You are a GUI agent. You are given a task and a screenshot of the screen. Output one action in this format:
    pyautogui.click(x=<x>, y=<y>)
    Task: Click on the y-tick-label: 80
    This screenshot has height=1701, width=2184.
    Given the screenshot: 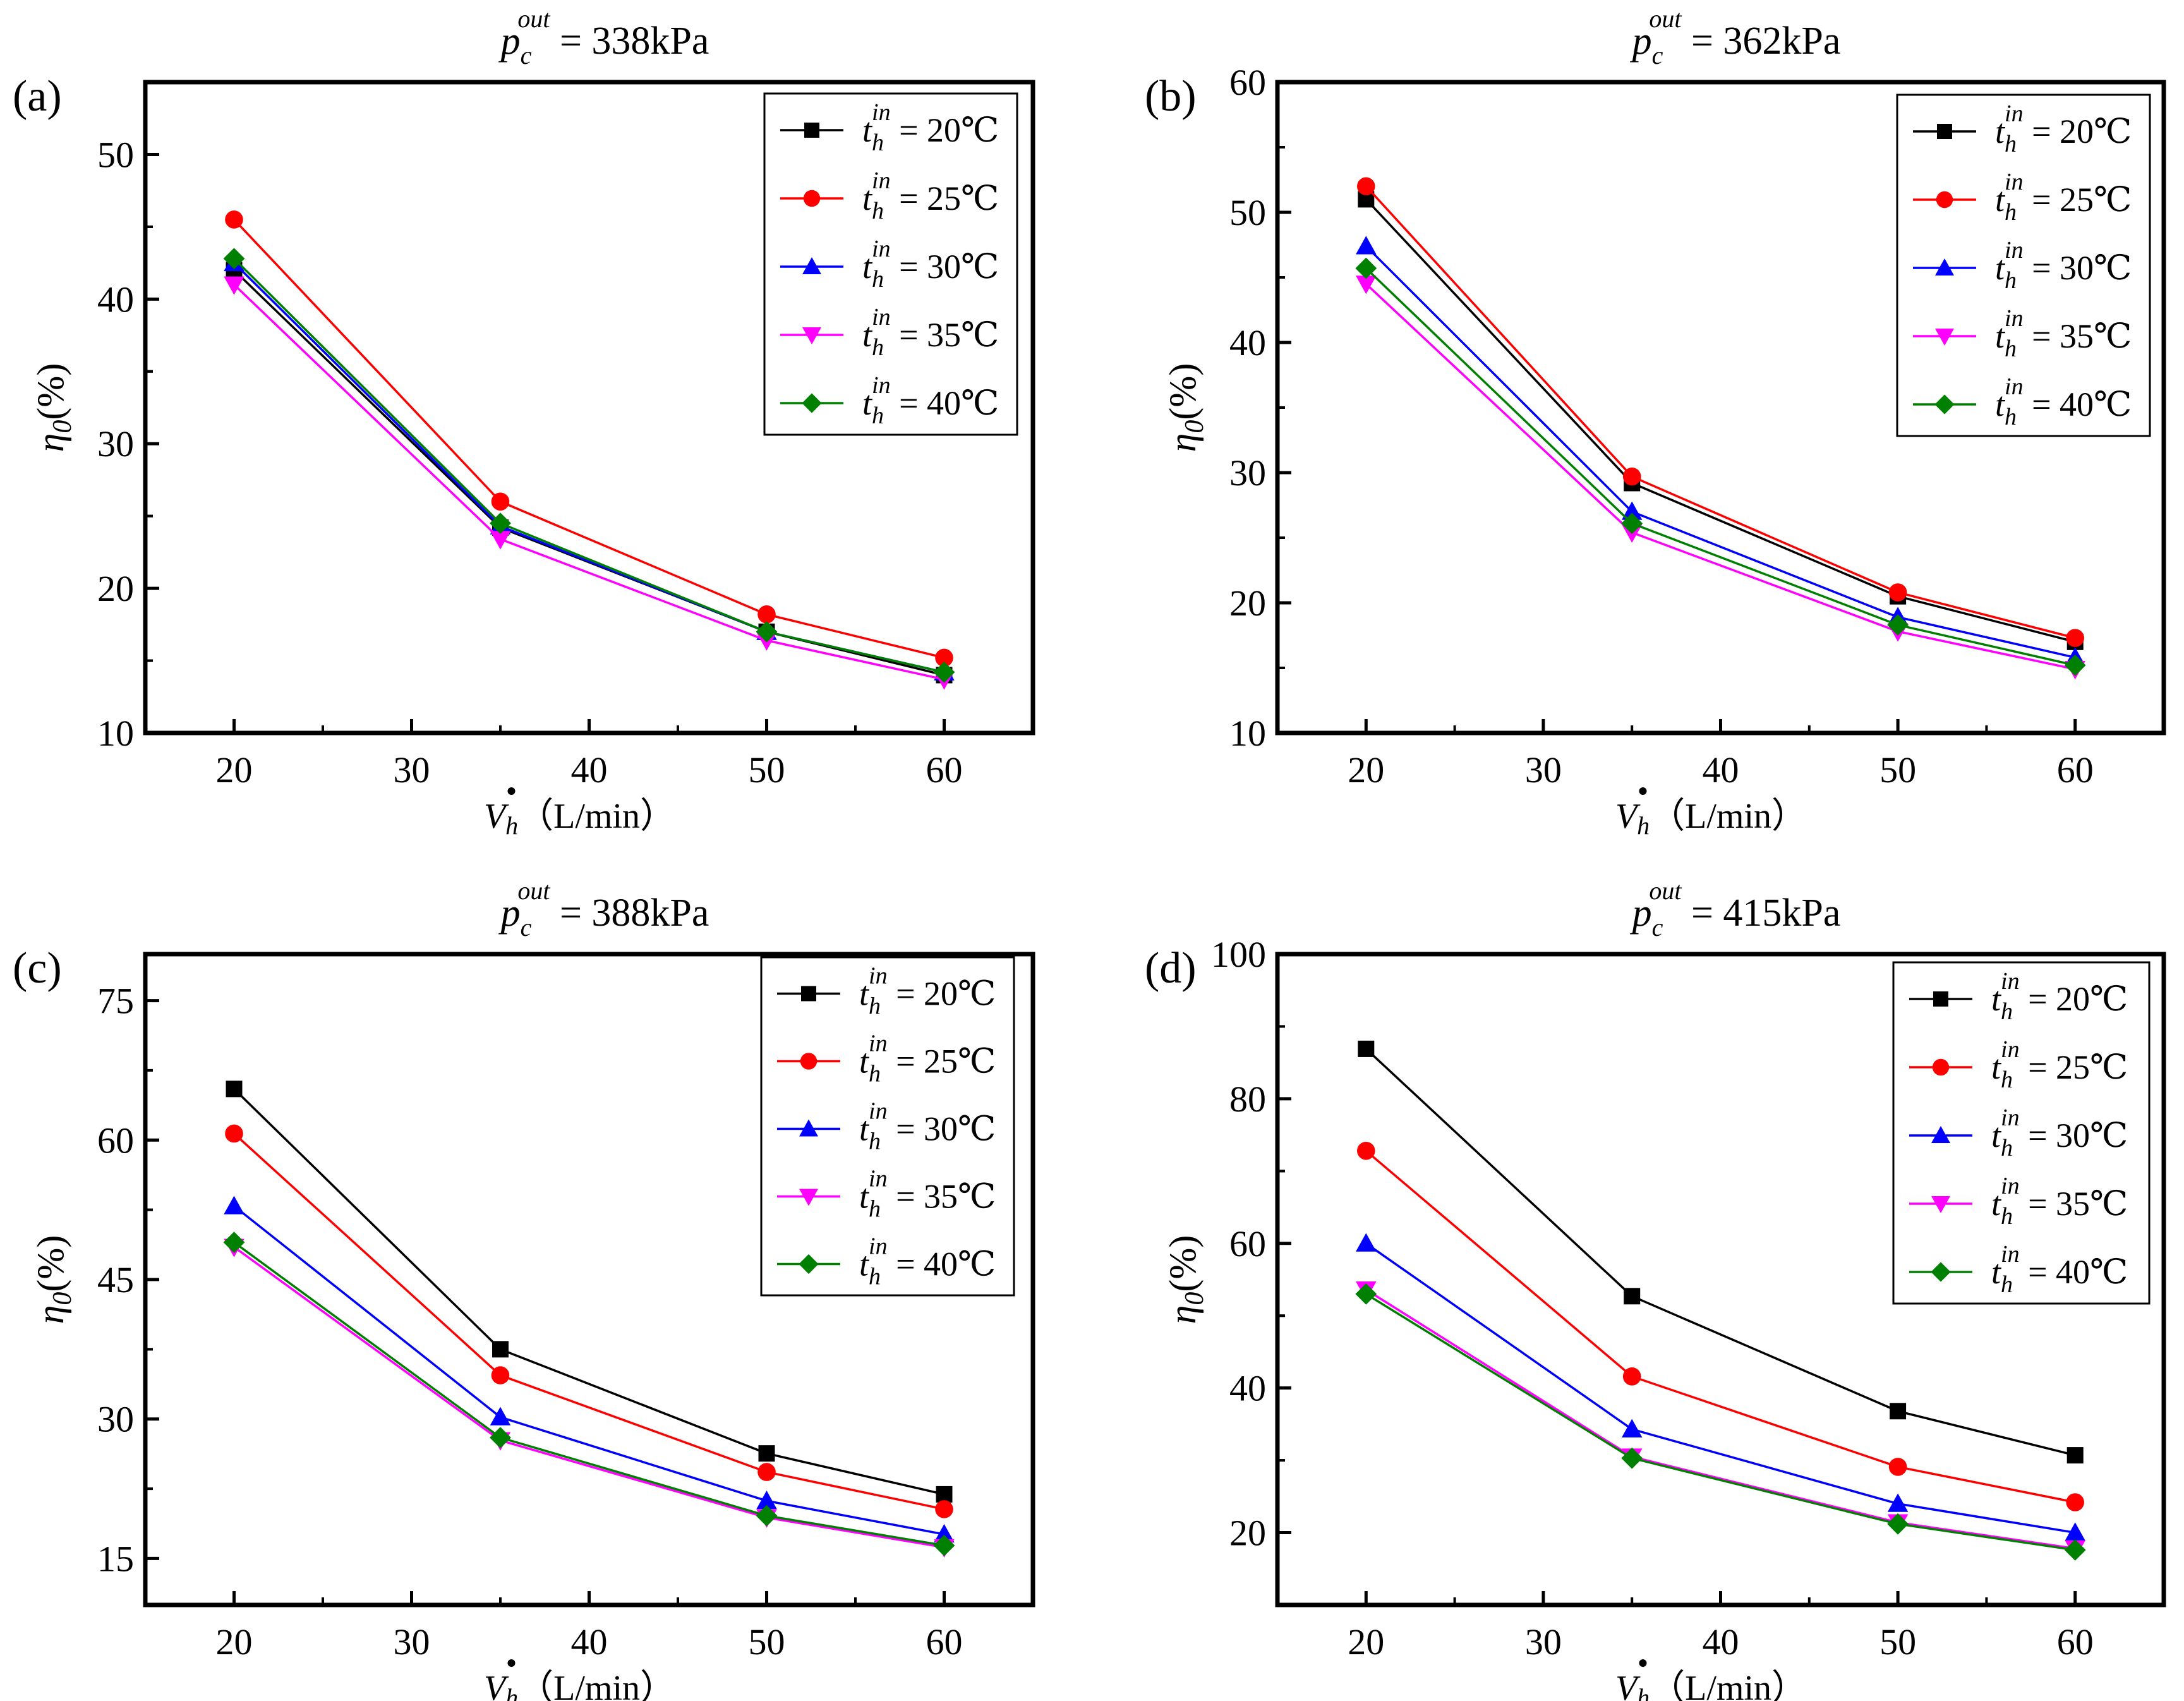 What is the action you would take?
    pyautogui.click(x=1247, y=1099)
    